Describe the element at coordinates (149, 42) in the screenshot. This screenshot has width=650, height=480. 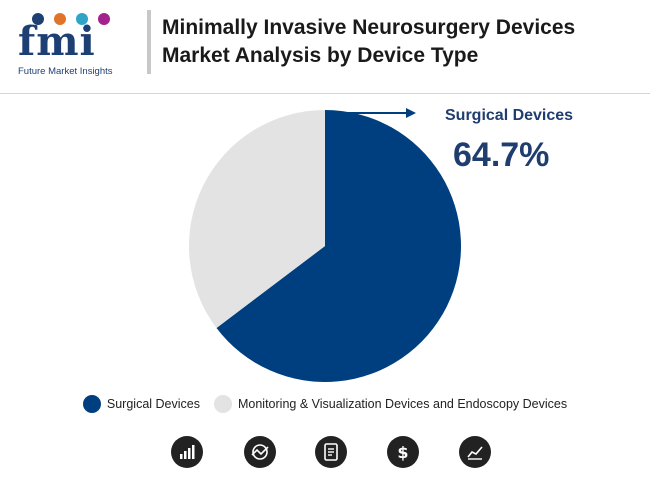
I see `title-accent-bar` at that location.